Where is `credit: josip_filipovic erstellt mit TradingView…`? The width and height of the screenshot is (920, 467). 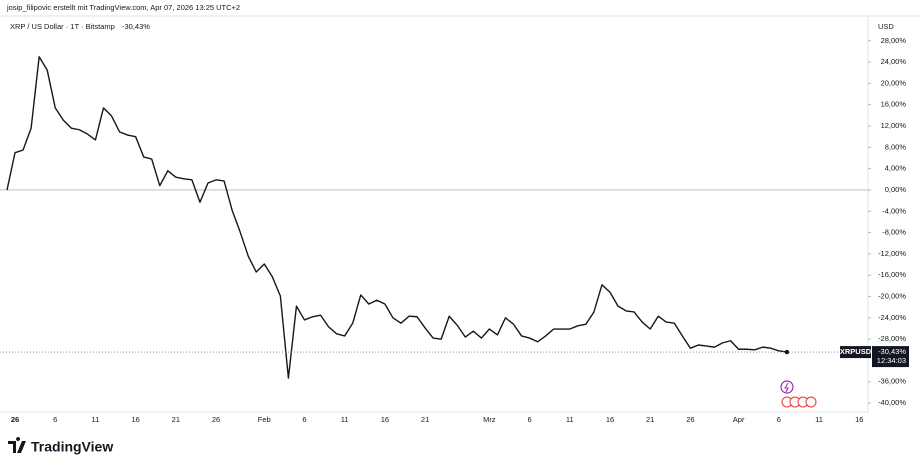
credit: josip_filipovic erstellt mit TradingView… is located at coordinates (123, 7).